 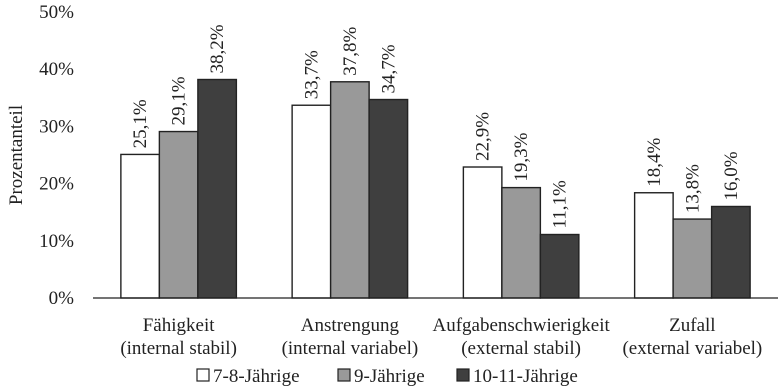 I want to click on legend-item: 7-8-Jährige, so click(x=248, y=376).